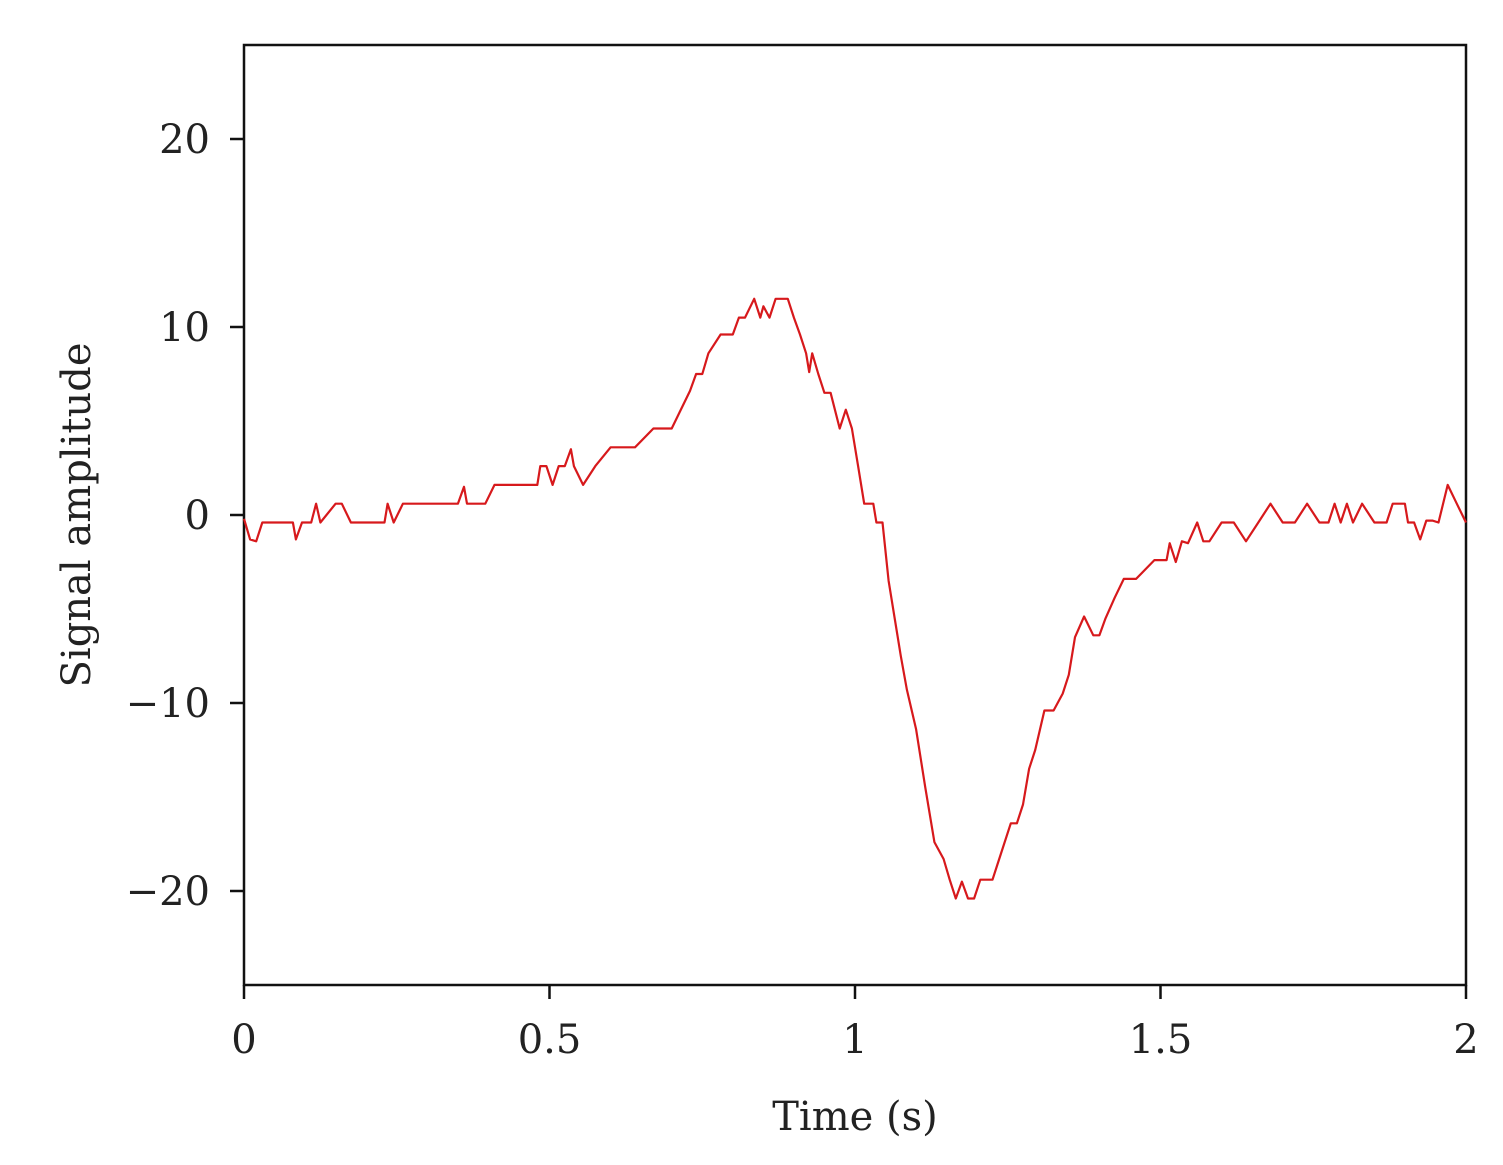 This screenshot has height=1165, width=1503. What do you see at coordinates (184, 140) in the screenshot?
I see `y-tick-label: 20` at bounding box center [184, 140].